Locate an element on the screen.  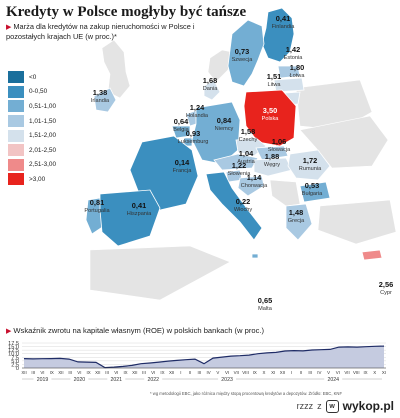
country-label-hiszpania: 0,41 Hiszpania is located at coordinates (139, 210).